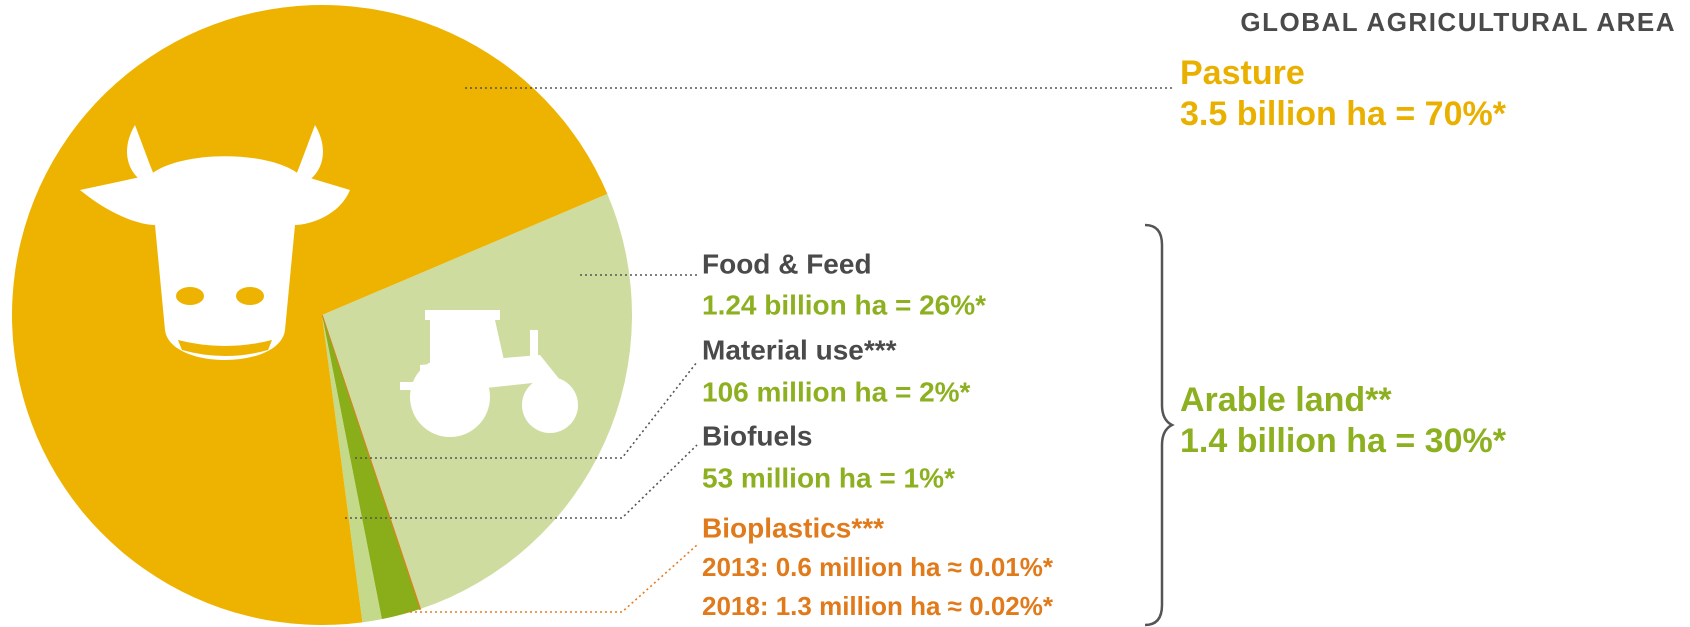 The image size is (1690, 627). I want to click on chart-title: GLOBAL AGRICULTURAL AREA, so click(1458, 22).